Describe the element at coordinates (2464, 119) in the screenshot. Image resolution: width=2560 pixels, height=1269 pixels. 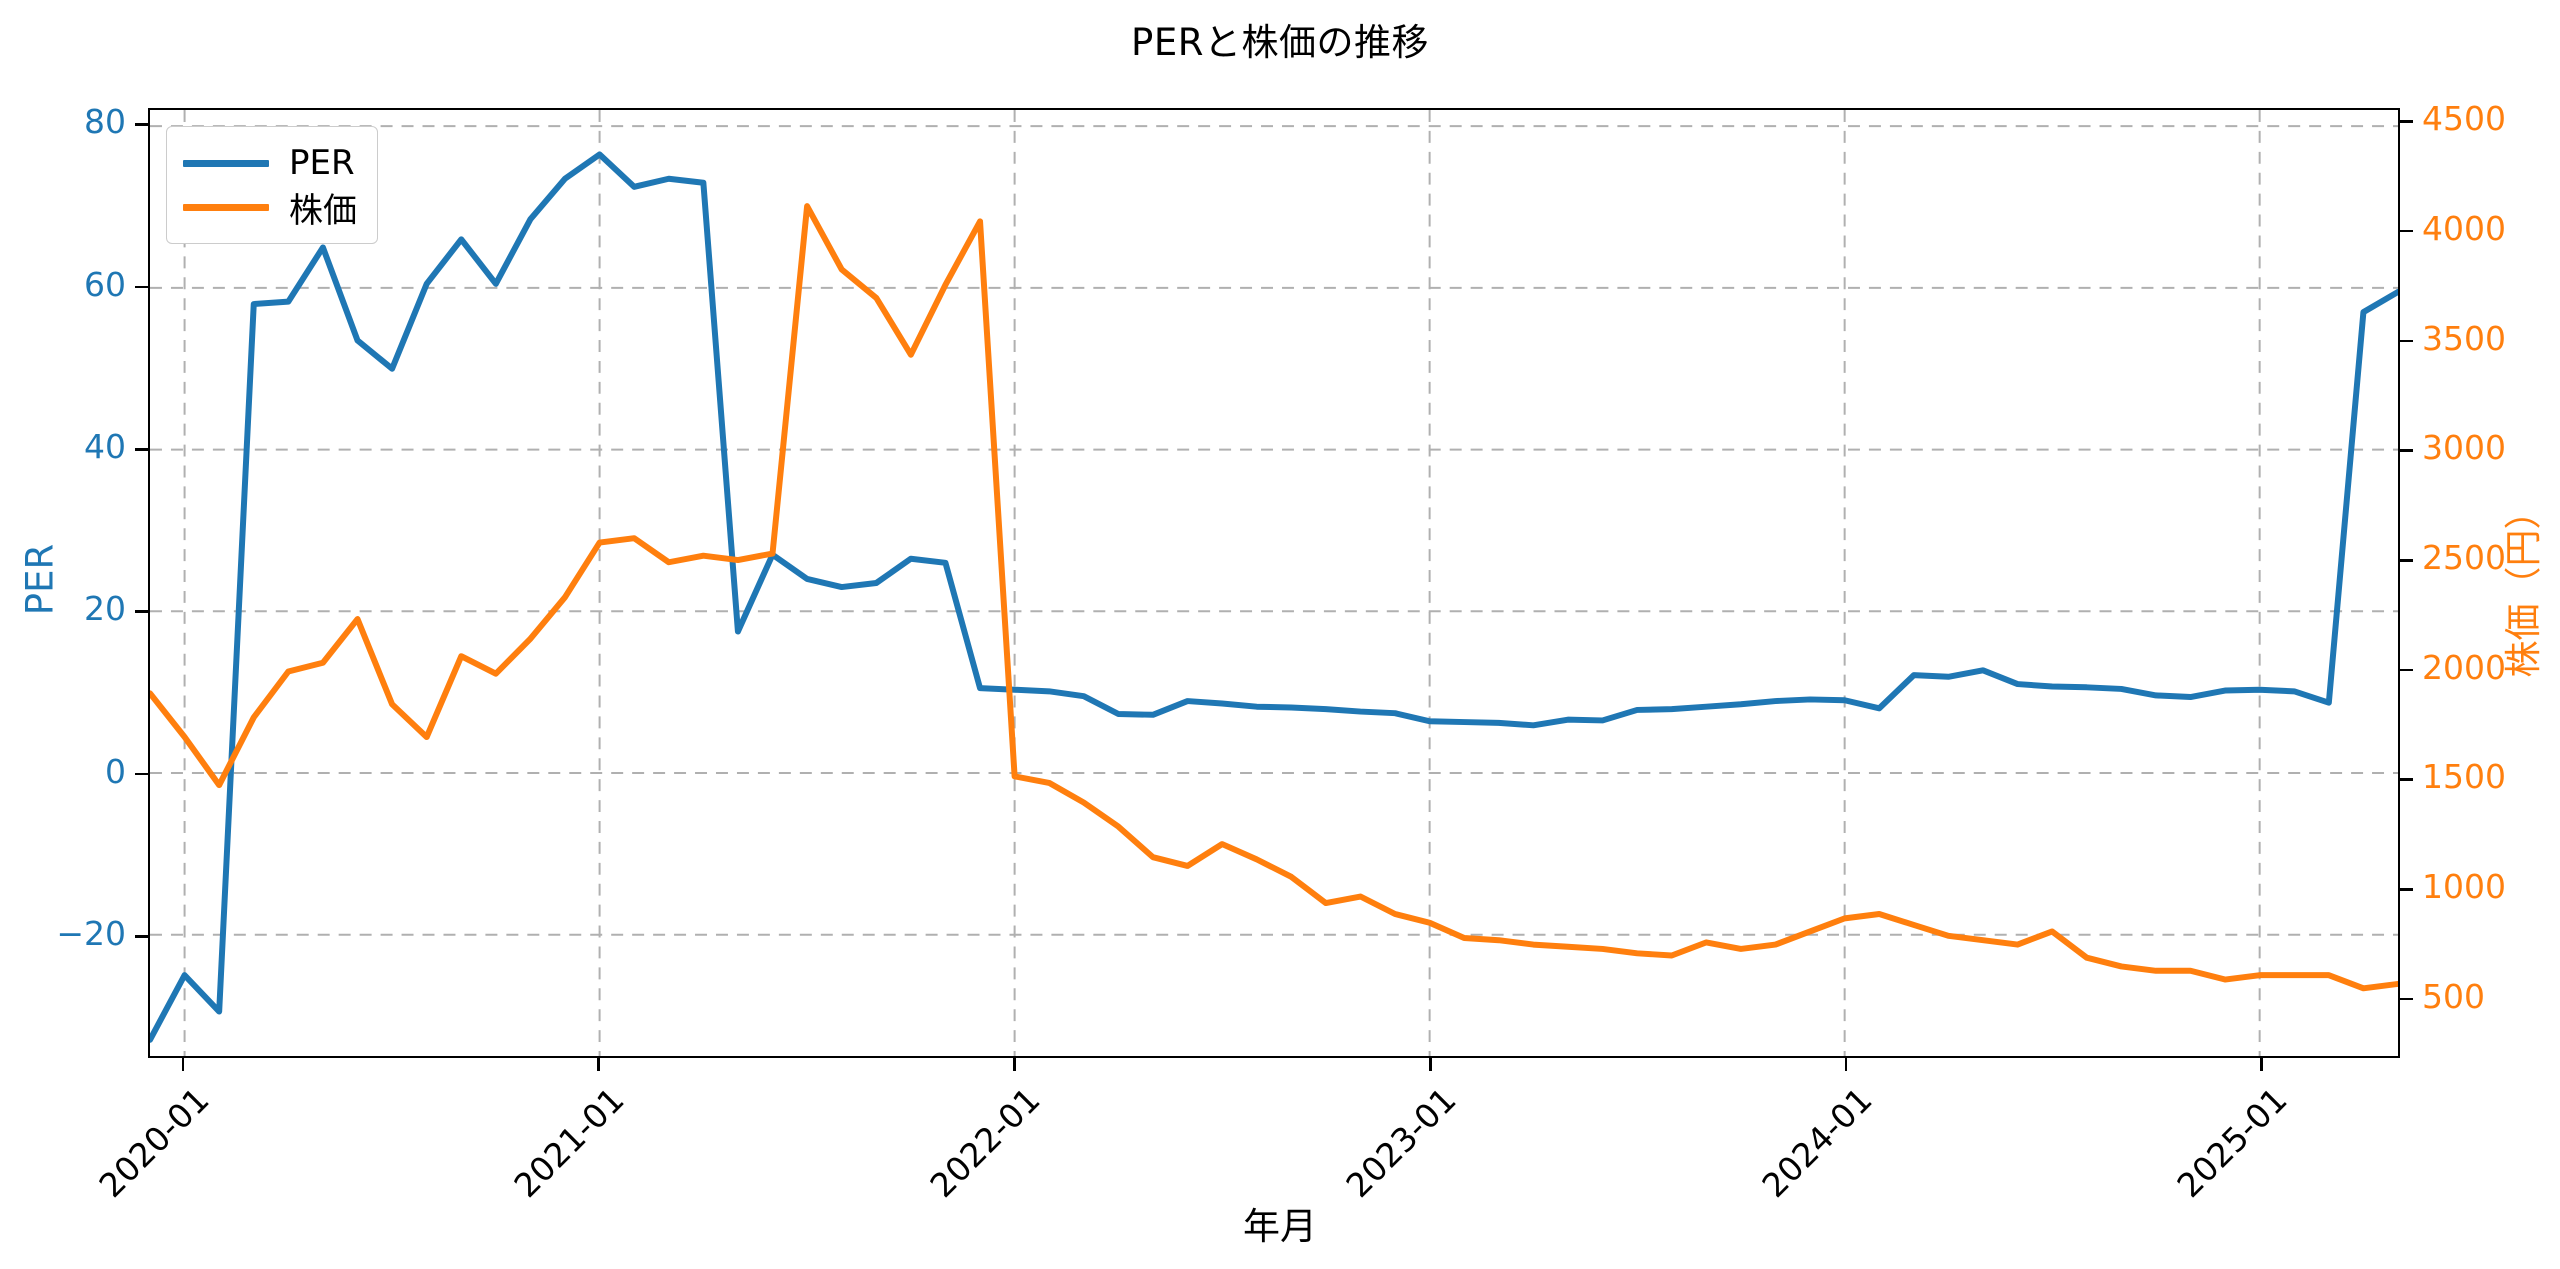
I see `y-axis-right-tick-label: 4500` at that location.